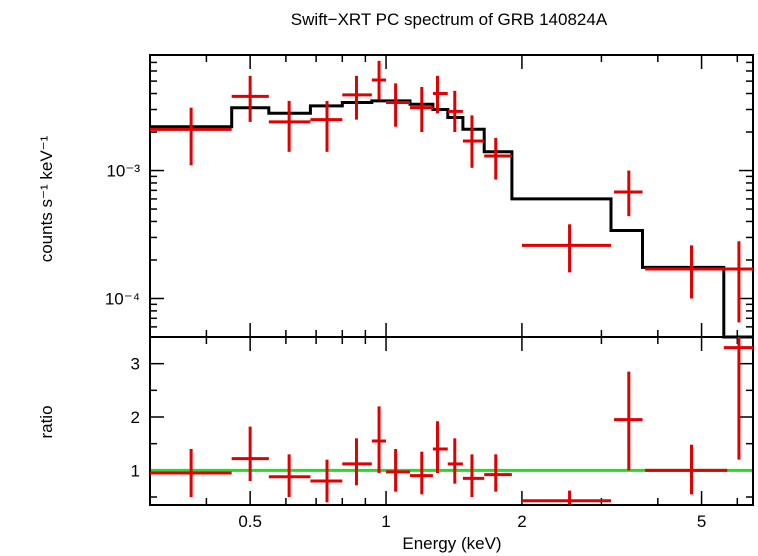 The height and width of the screenshot is (556, 758). I want to click on x-tick-label: 1, so click(385, 521).